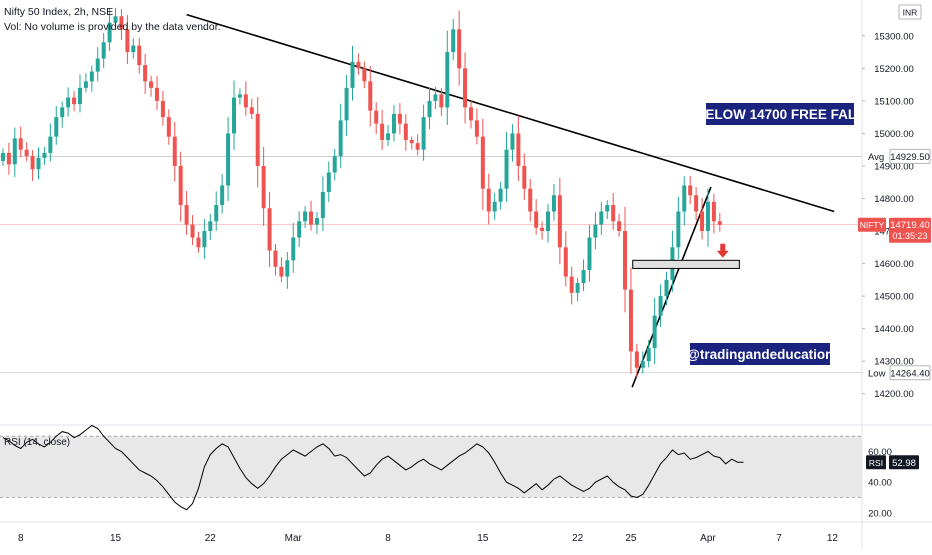  What do you see at coordinates (880, 513) in the screenshot?
I see `rsi-tick-label: 20.00` at bounding box center [880, 513].